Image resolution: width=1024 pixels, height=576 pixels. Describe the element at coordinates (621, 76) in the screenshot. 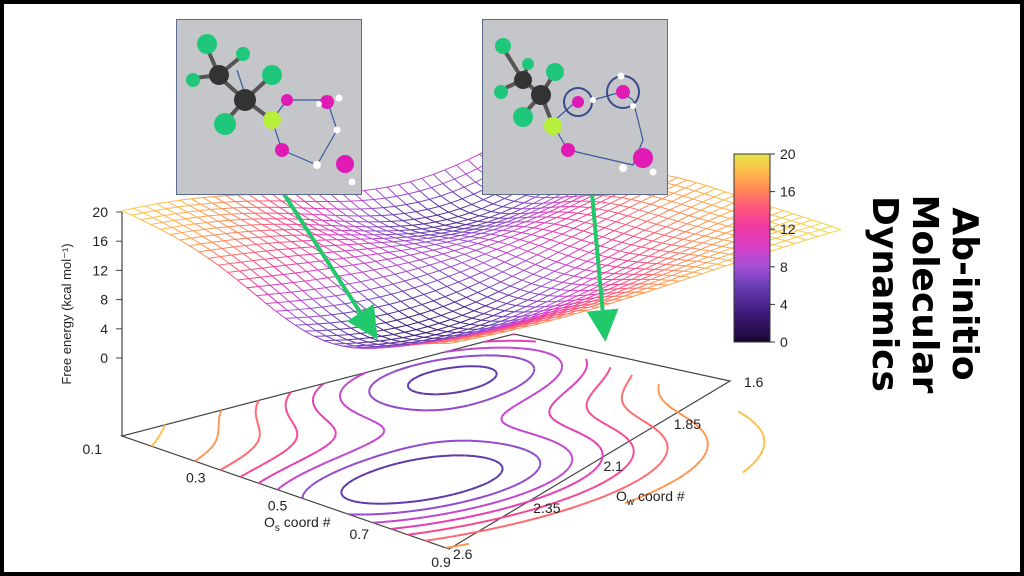

I see `hydrogen-atom` at that location.